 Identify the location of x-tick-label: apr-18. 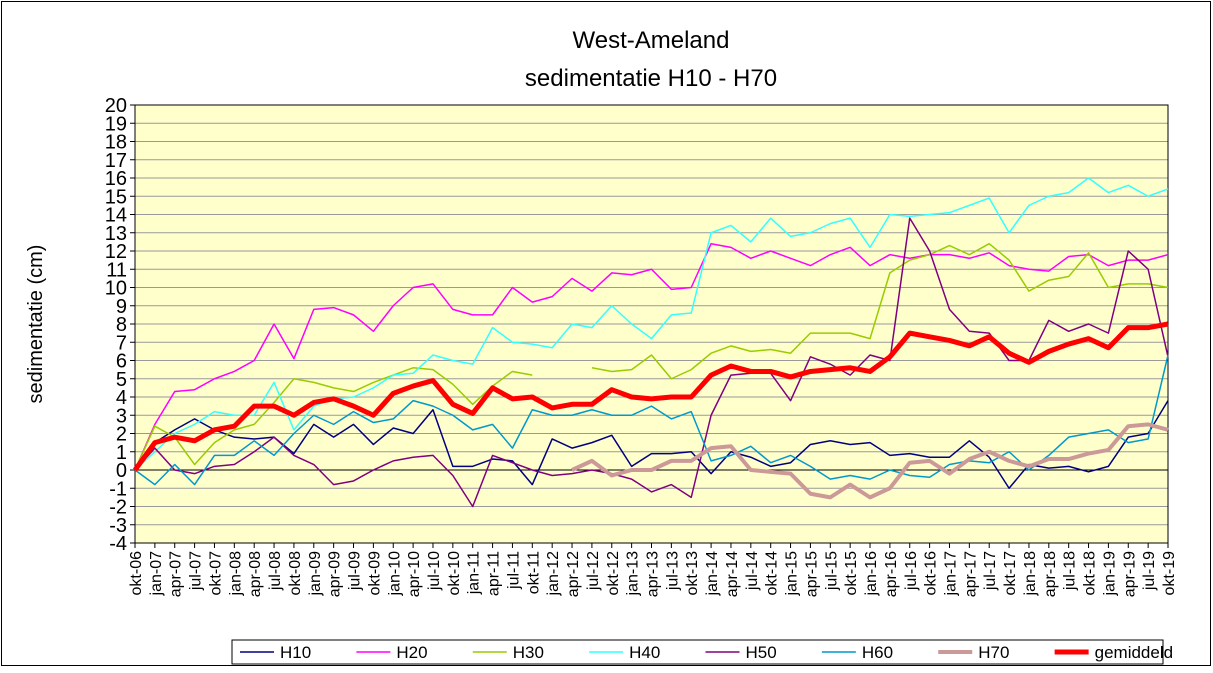
(1050, 574).